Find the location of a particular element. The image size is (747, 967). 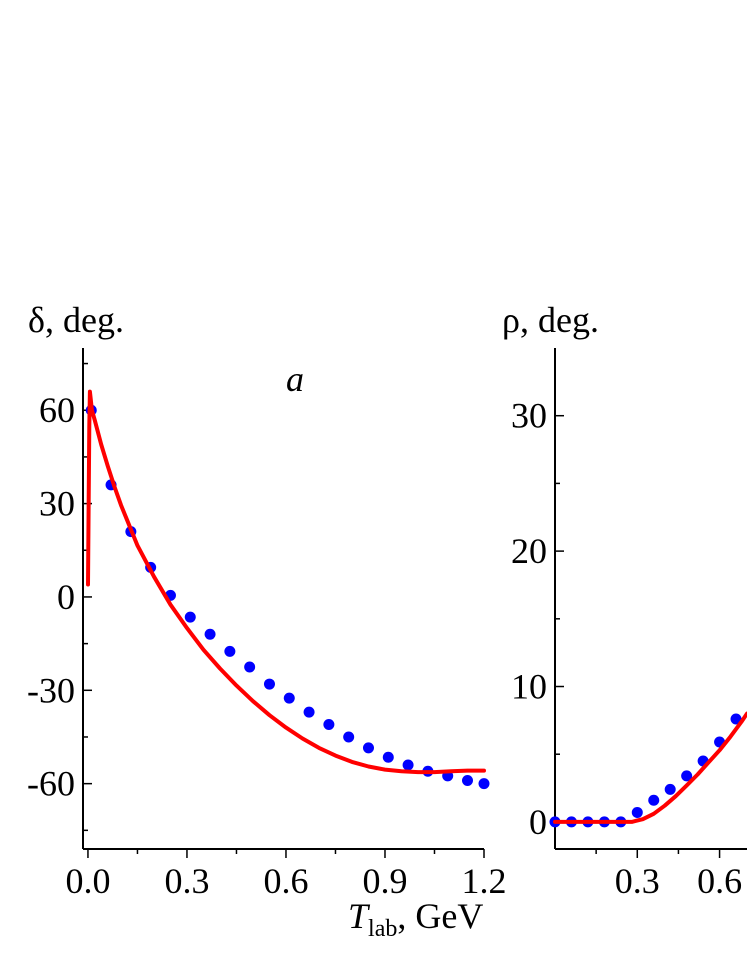

y-axis-label: δ, deg. is located at coordinates (76, 320).